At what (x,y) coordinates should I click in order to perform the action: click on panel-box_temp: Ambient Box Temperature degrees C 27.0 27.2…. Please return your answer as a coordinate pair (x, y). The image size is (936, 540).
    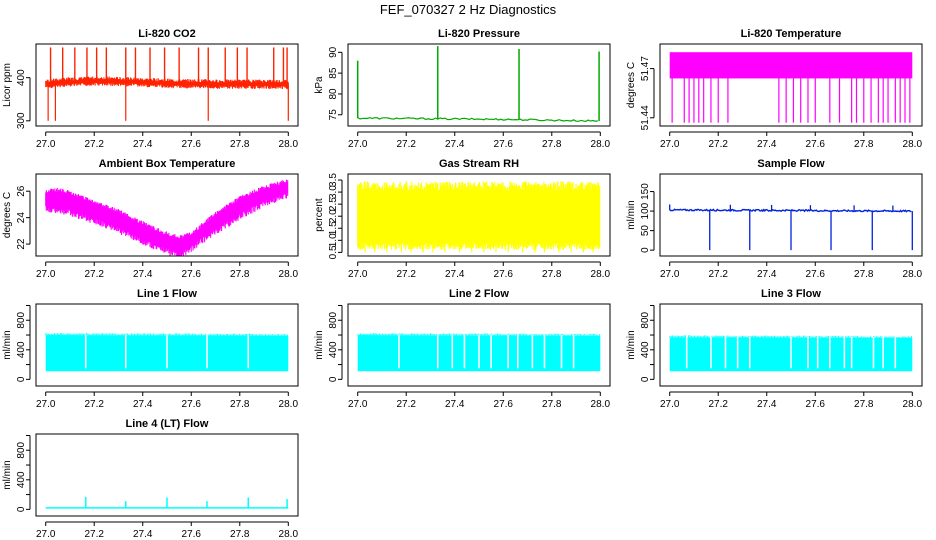
    Looking at the image, I should click on (150, 219).